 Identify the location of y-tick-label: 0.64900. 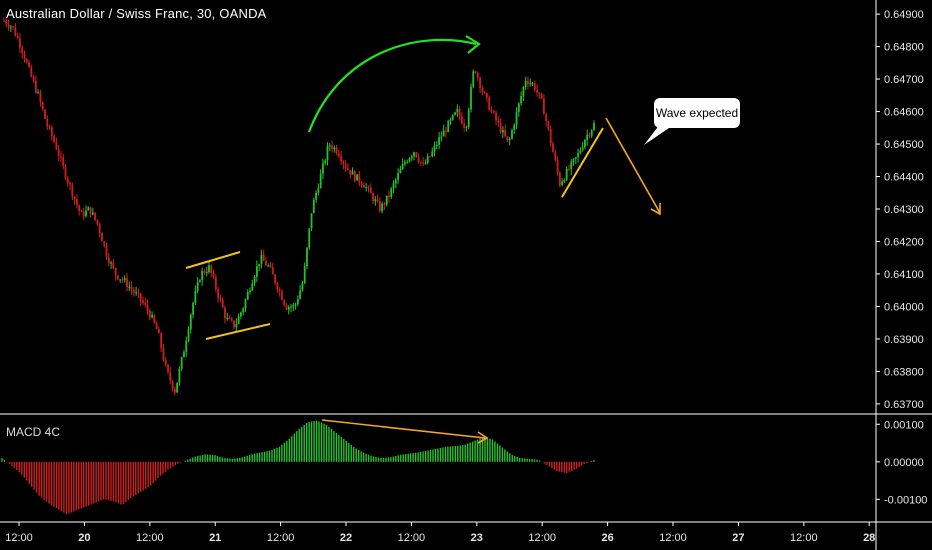
(904, 15).